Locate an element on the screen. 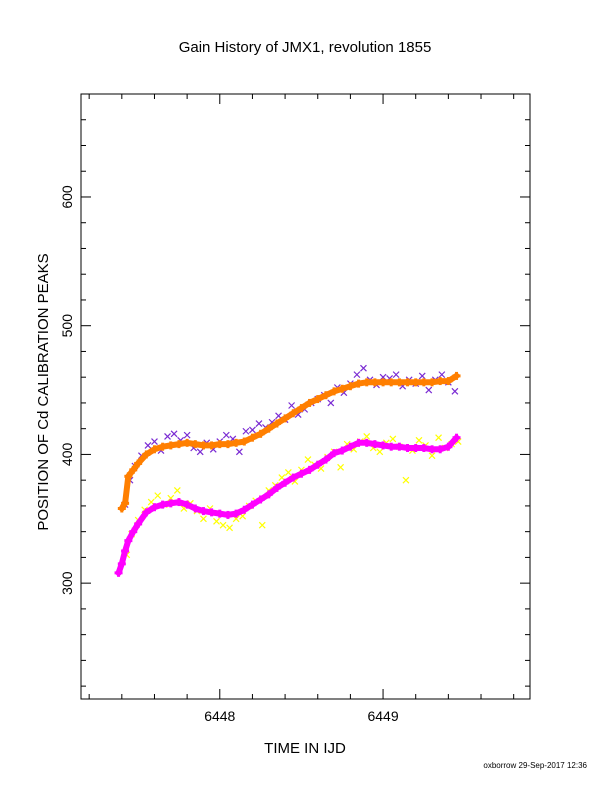 This screenshot has height=792, width=612. x-axis-label: TIME IN IJD is located at coordinates (305, 748).